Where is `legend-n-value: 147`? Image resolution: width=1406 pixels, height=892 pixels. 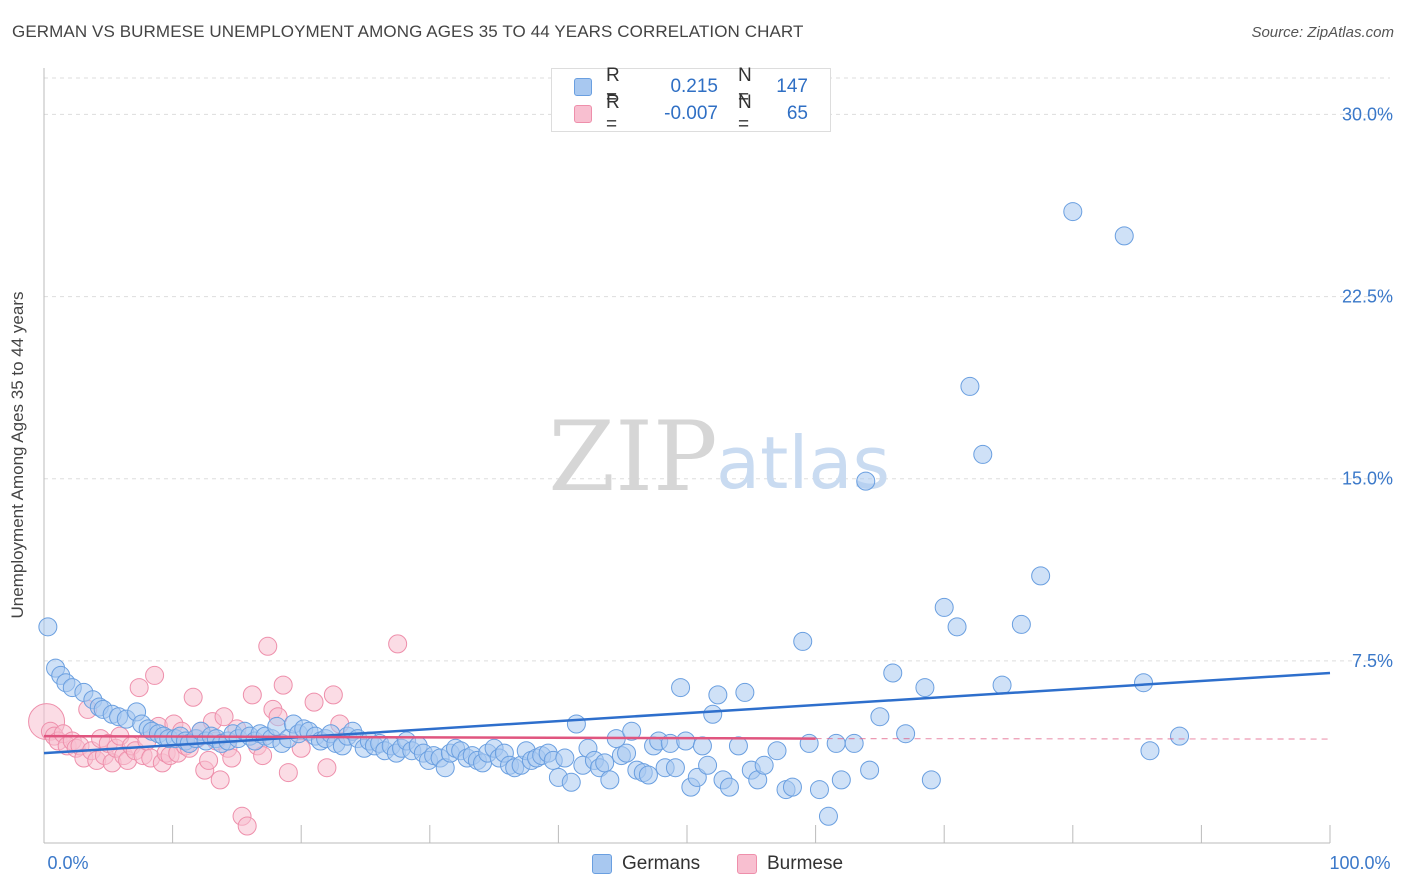
legend-n-value: 147 is located at coordinates (792, 86).